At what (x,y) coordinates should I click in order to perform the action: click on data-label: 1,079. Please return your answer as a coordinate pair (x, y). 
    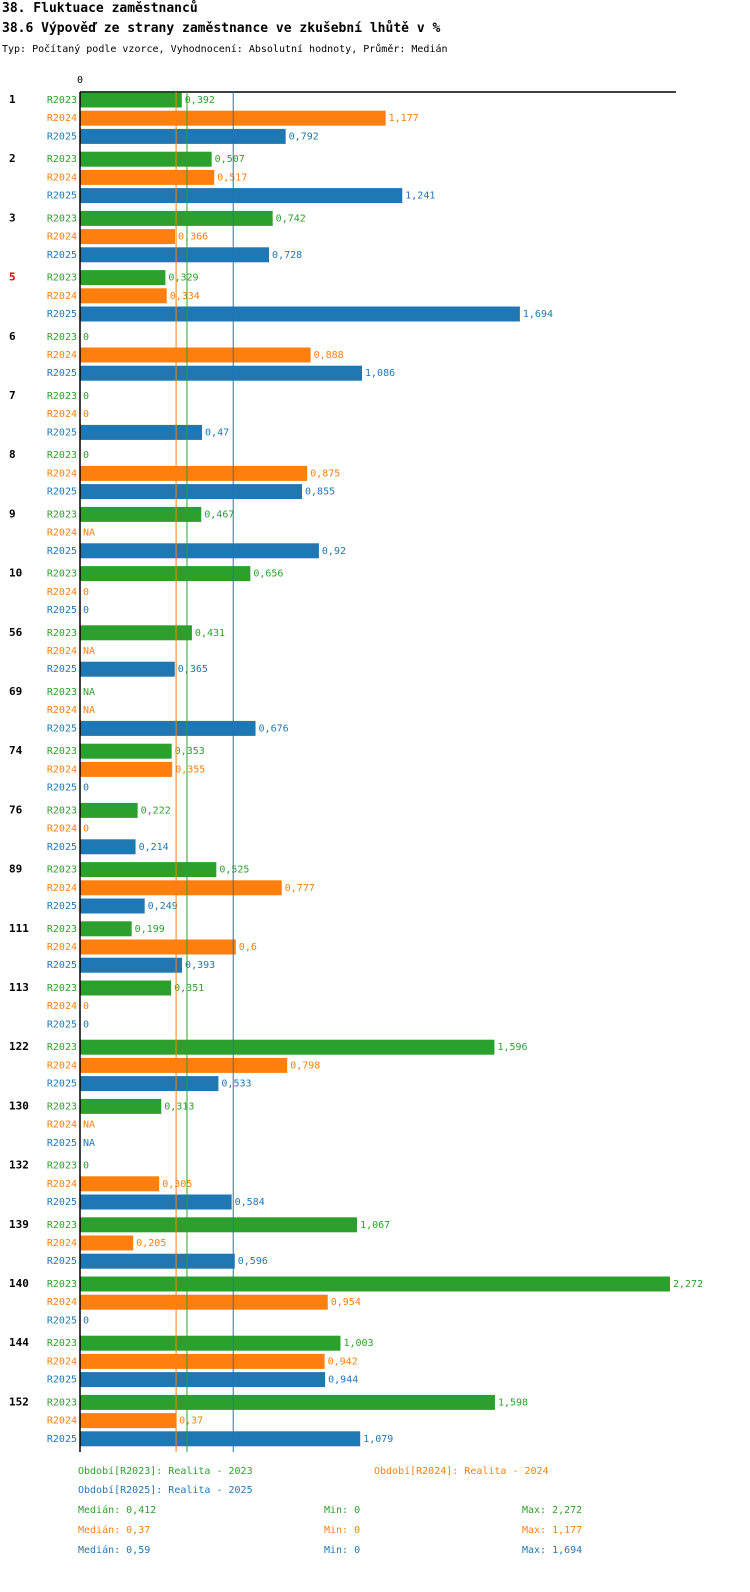
    Looking at the image, I should click on (378, 1439).